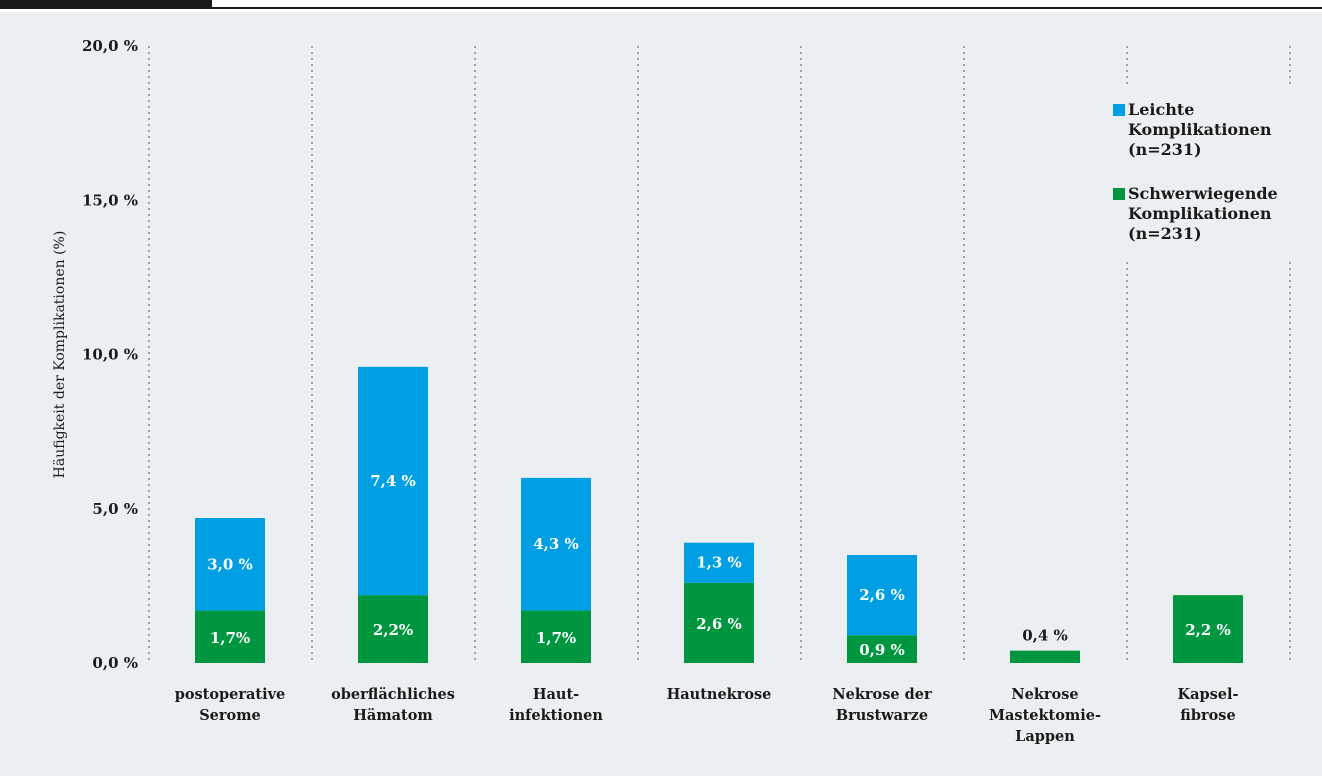 The height and width of the screenshot is (776, 1322). Describe the element at coordinates (393, 694) in the screenshot. I see `category-label: oberflächliches` at that location.